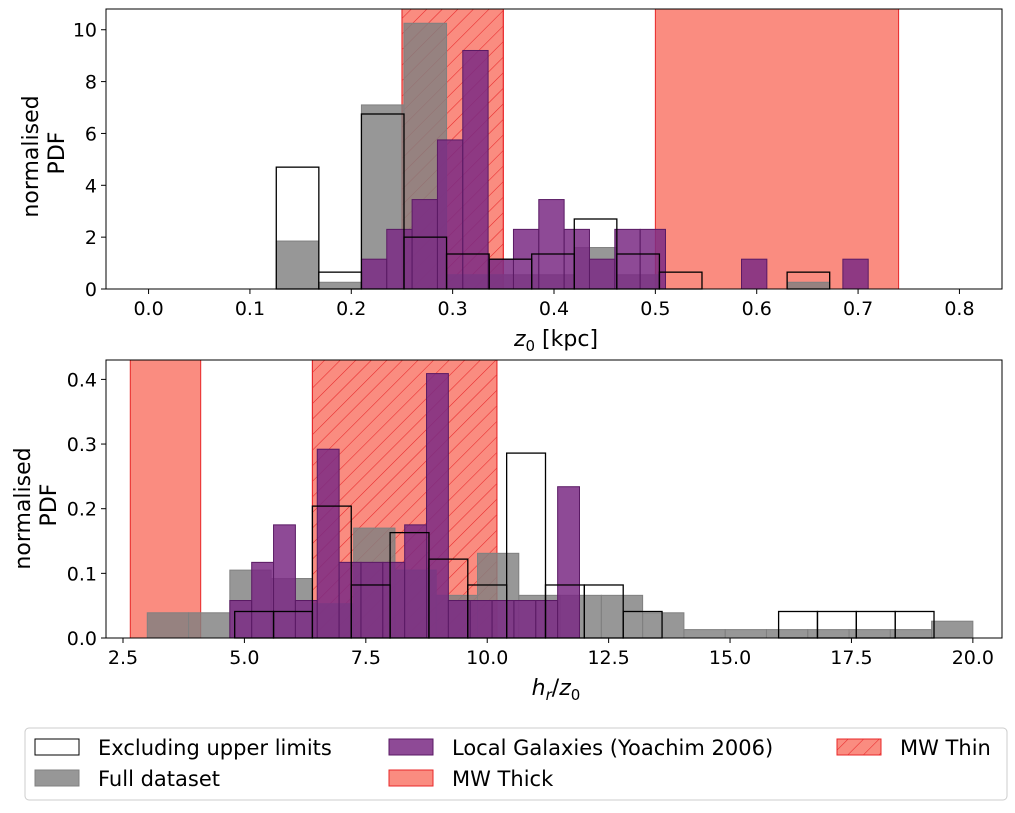  What do you see at coordinates (858, 309) in the screenshot?
I see `top-xtick-label: 0.7` at bounding box center [858, 309].